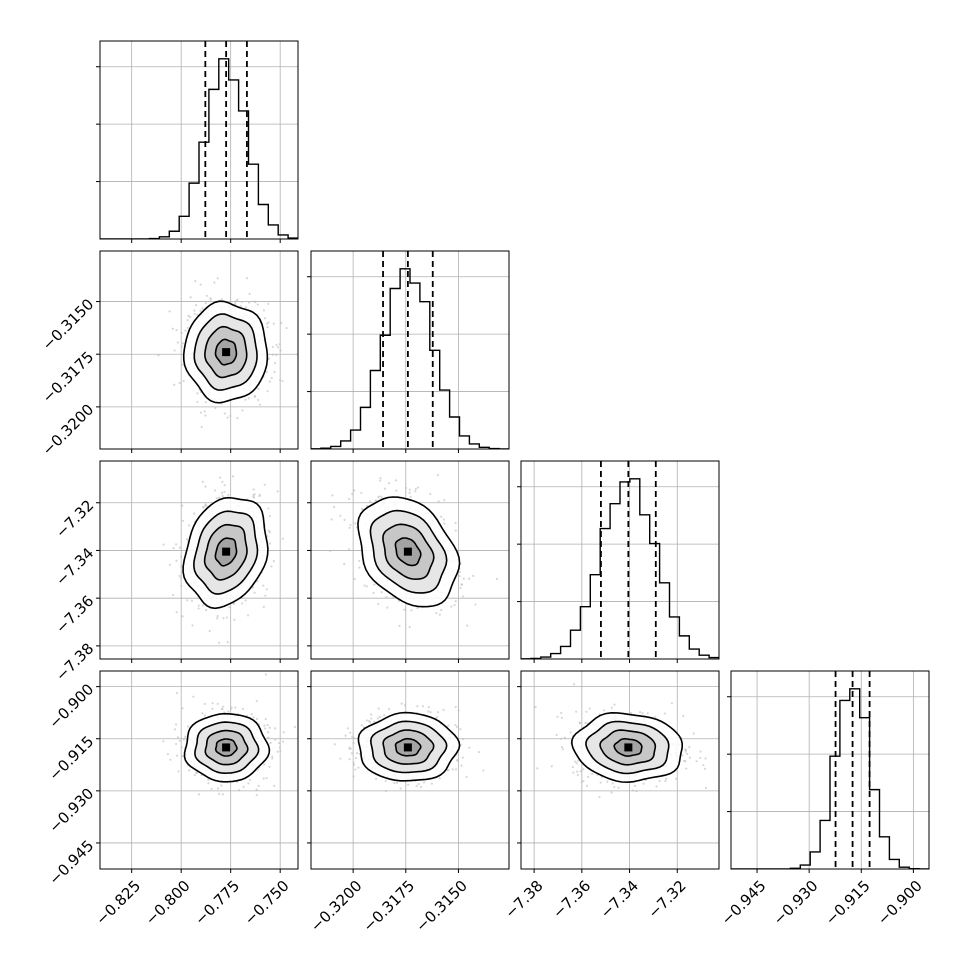 The height and width of the screenshot is (970, 970). What do you see at coordinates (74, 662) in the screenshot?
I see `ytick-label-2-0: −7.38` at bounding box center [74, 662].